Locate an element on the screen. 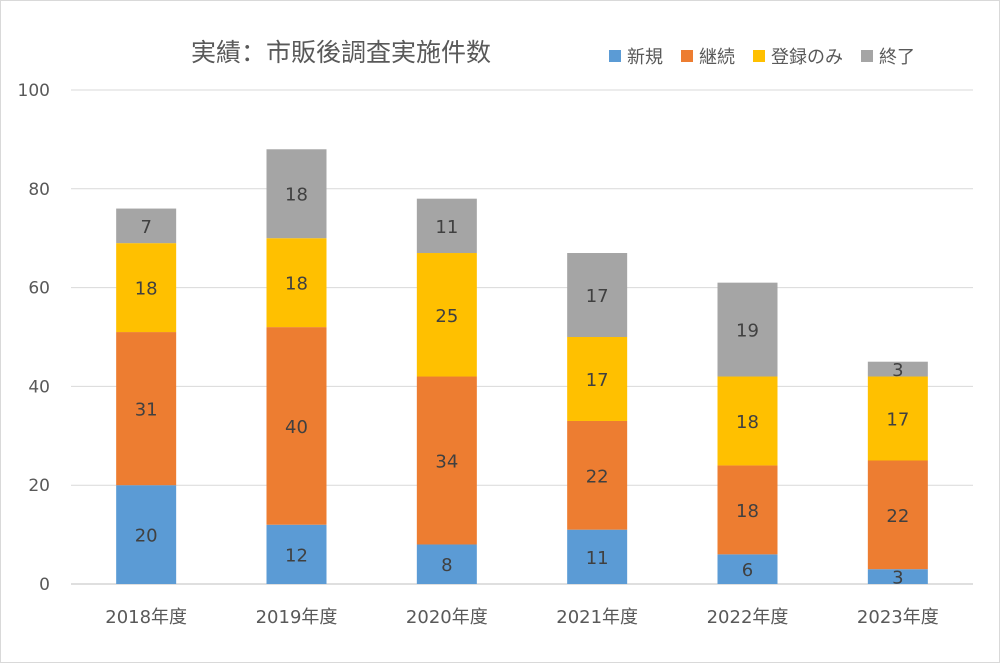  data-label-finished-3: 17 is located at coordinates (597, 296).